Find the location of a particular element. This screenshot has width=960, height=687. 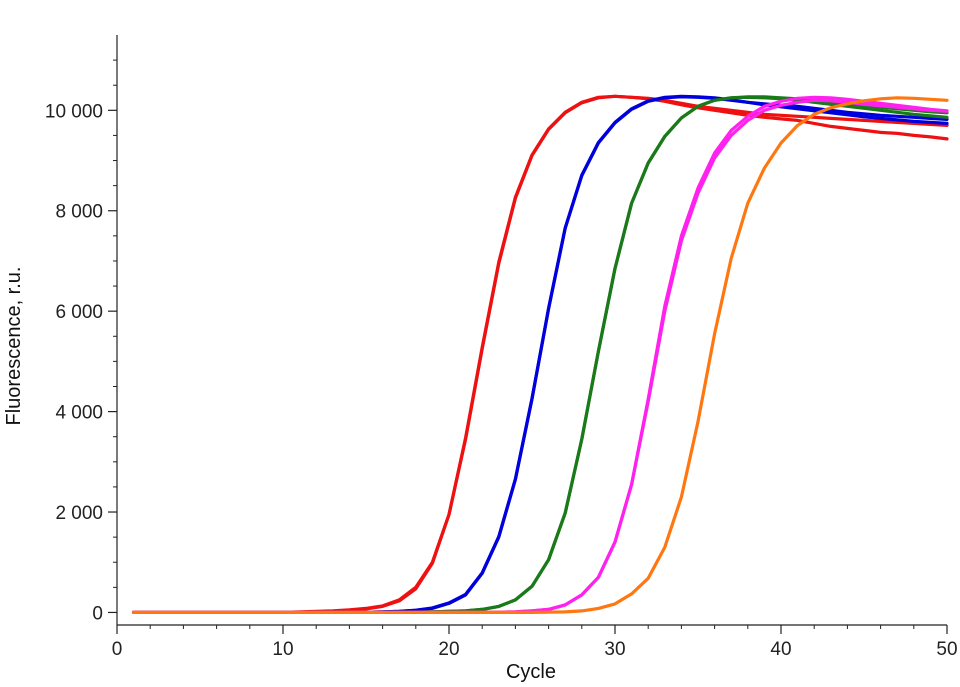

x-tick-label: 40 is located at coordinates (780, 649).